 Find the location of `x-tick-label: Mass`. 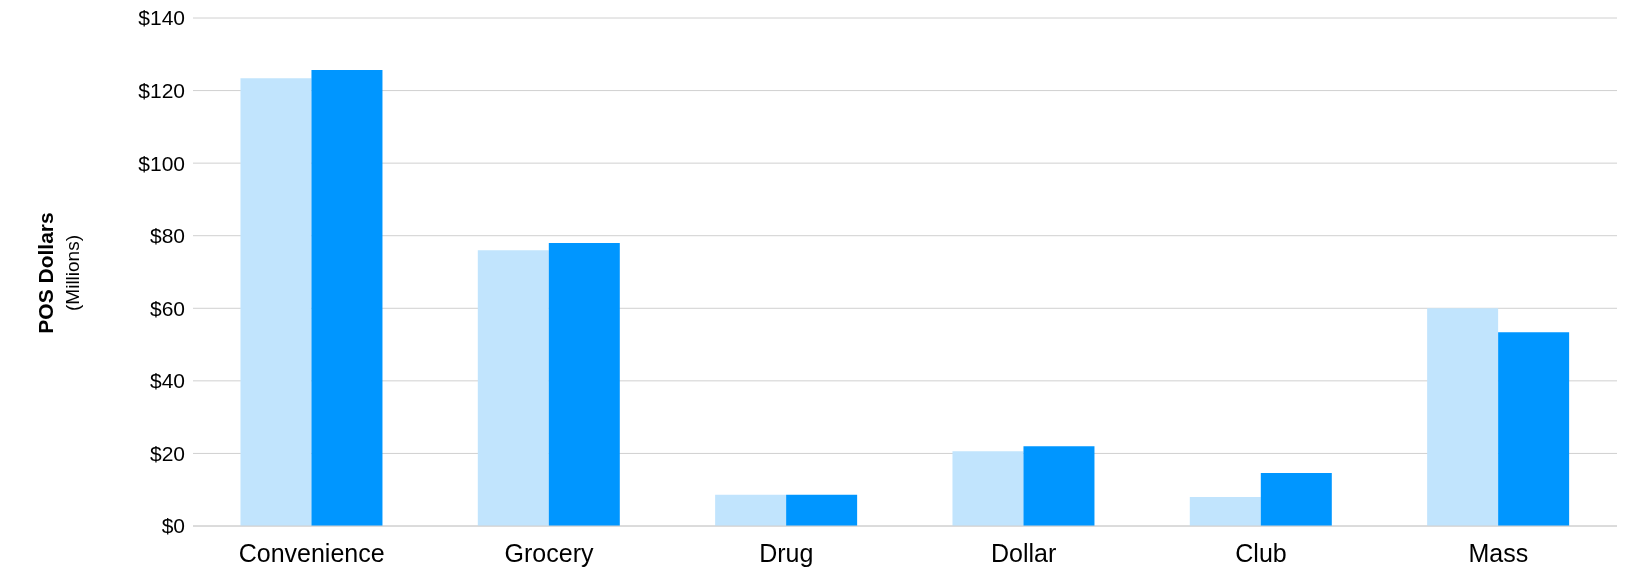

x-tick-label: Mass is located at coordinates (1498, 552).